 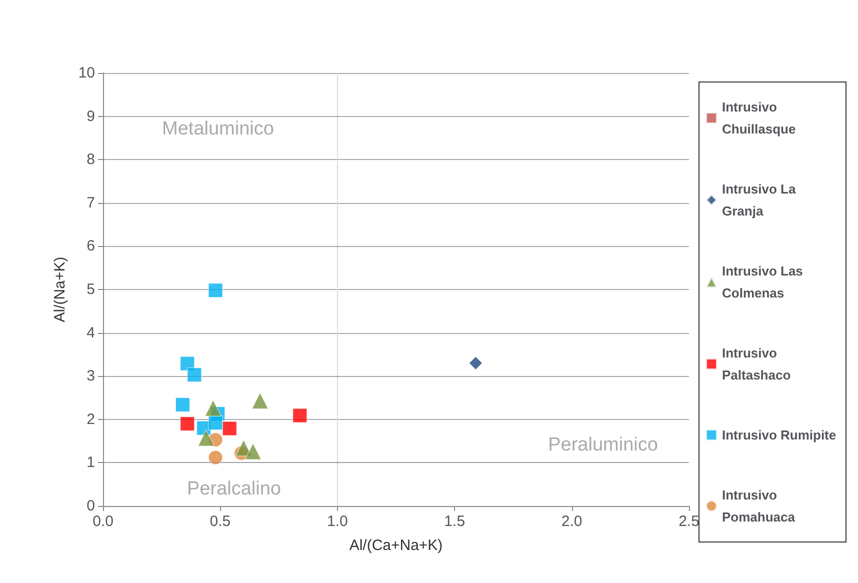 What do you see at coordinates (90, 289) in the screenshot?
I see `y-tick-label: 5` at bounding box center [90, 289].